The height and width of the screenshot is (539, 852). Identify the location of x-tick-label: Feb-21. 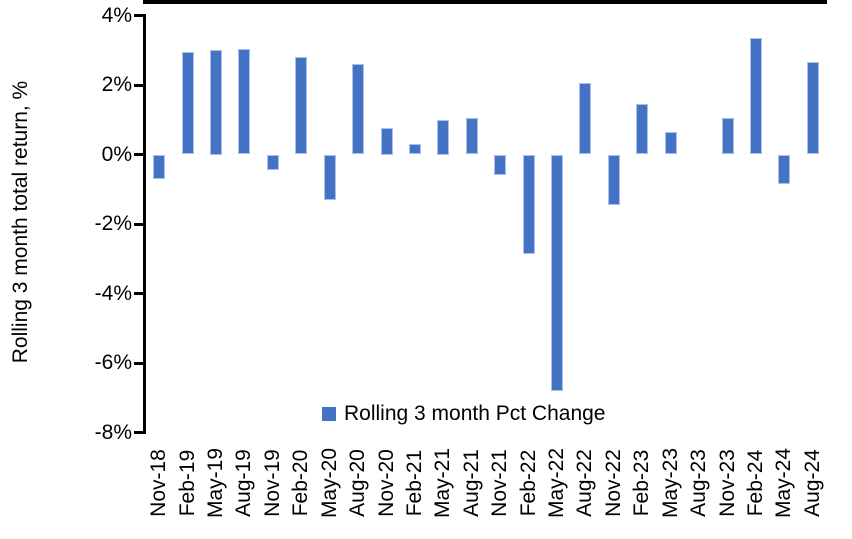
(414, 483).